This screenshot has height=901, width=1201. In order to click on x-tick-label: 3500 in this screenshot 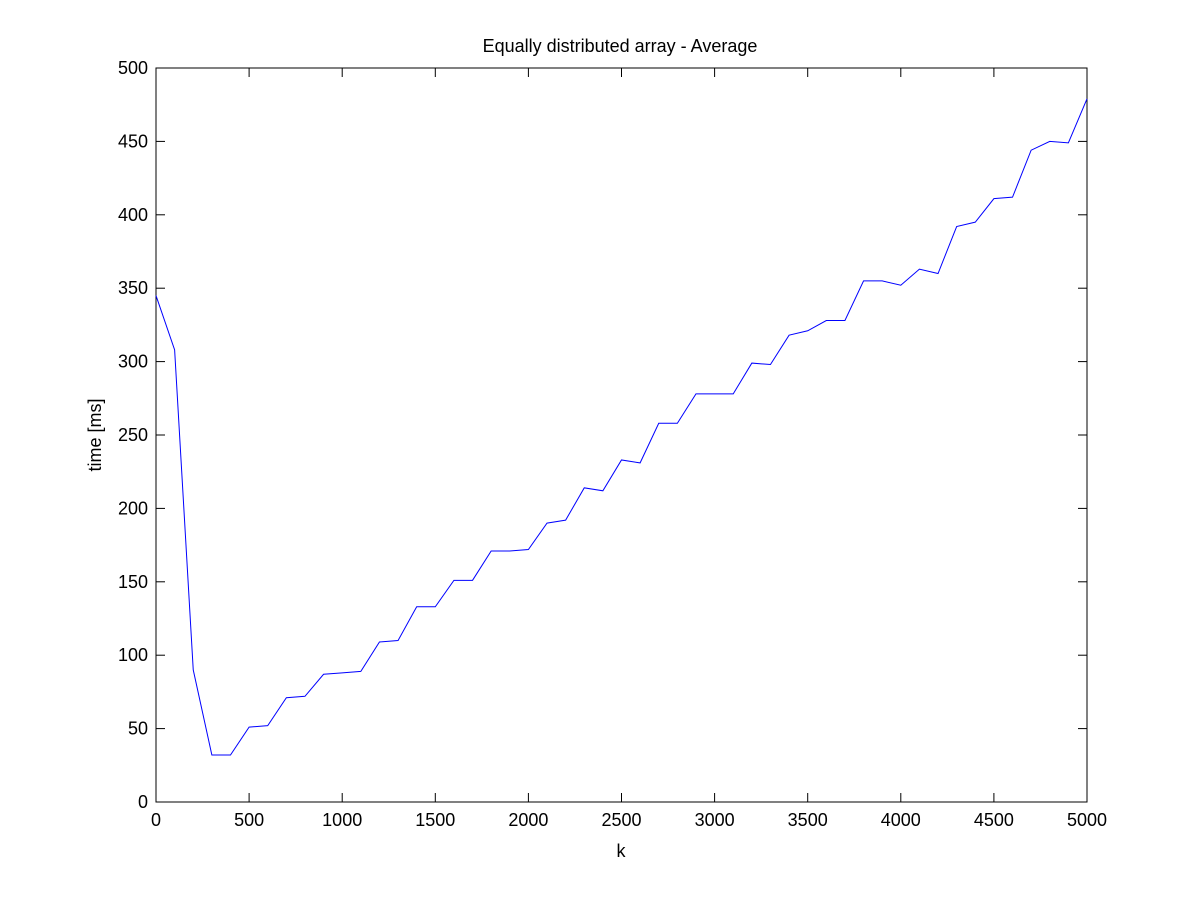, I will do `click(808, 820)`.